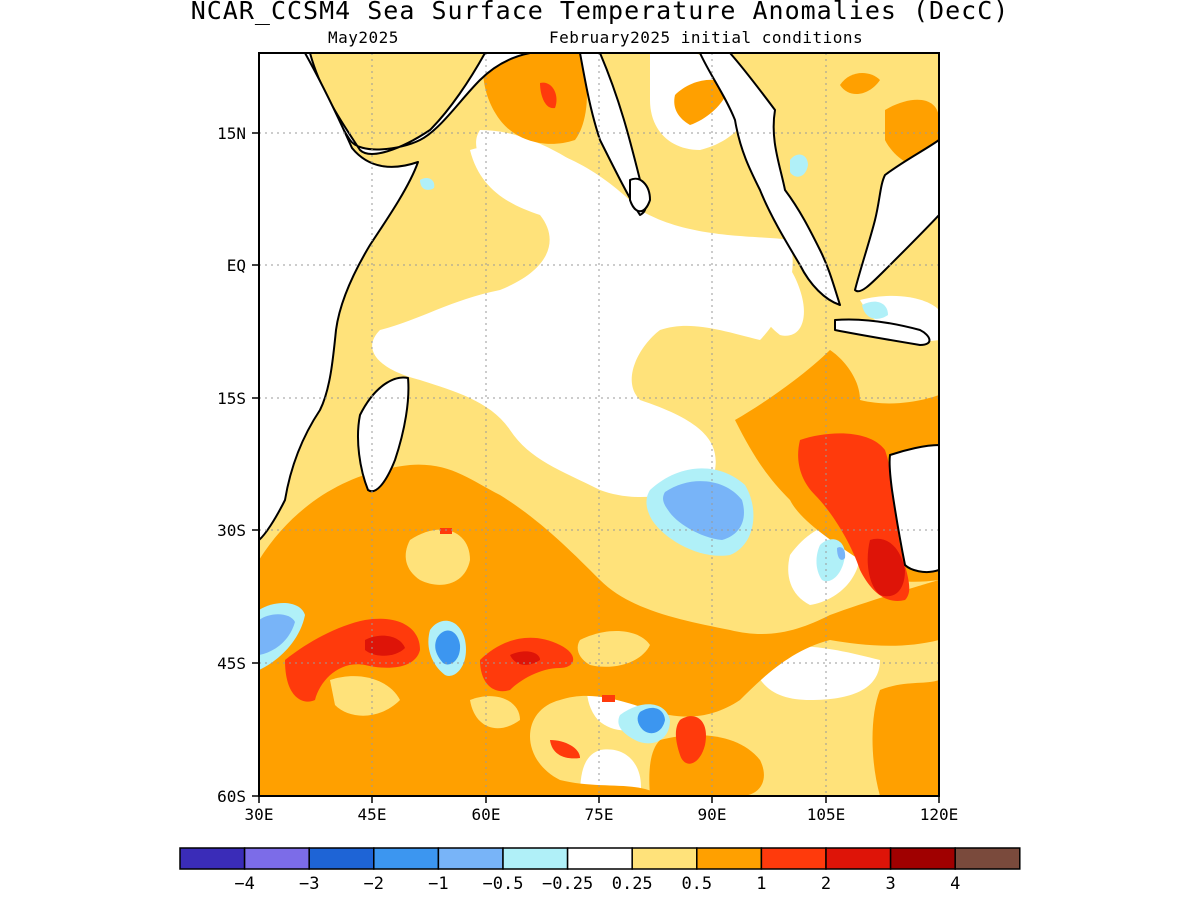  I want to click on lat-label-15s: 15S, so click(231, 398).